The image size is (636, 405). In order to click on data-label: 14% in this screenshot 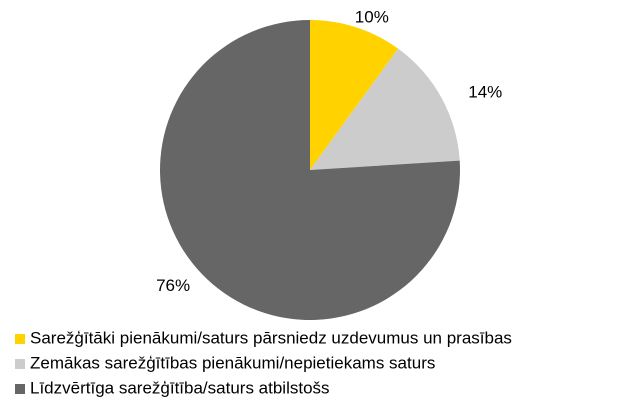, I will do `click(485, 91)`.